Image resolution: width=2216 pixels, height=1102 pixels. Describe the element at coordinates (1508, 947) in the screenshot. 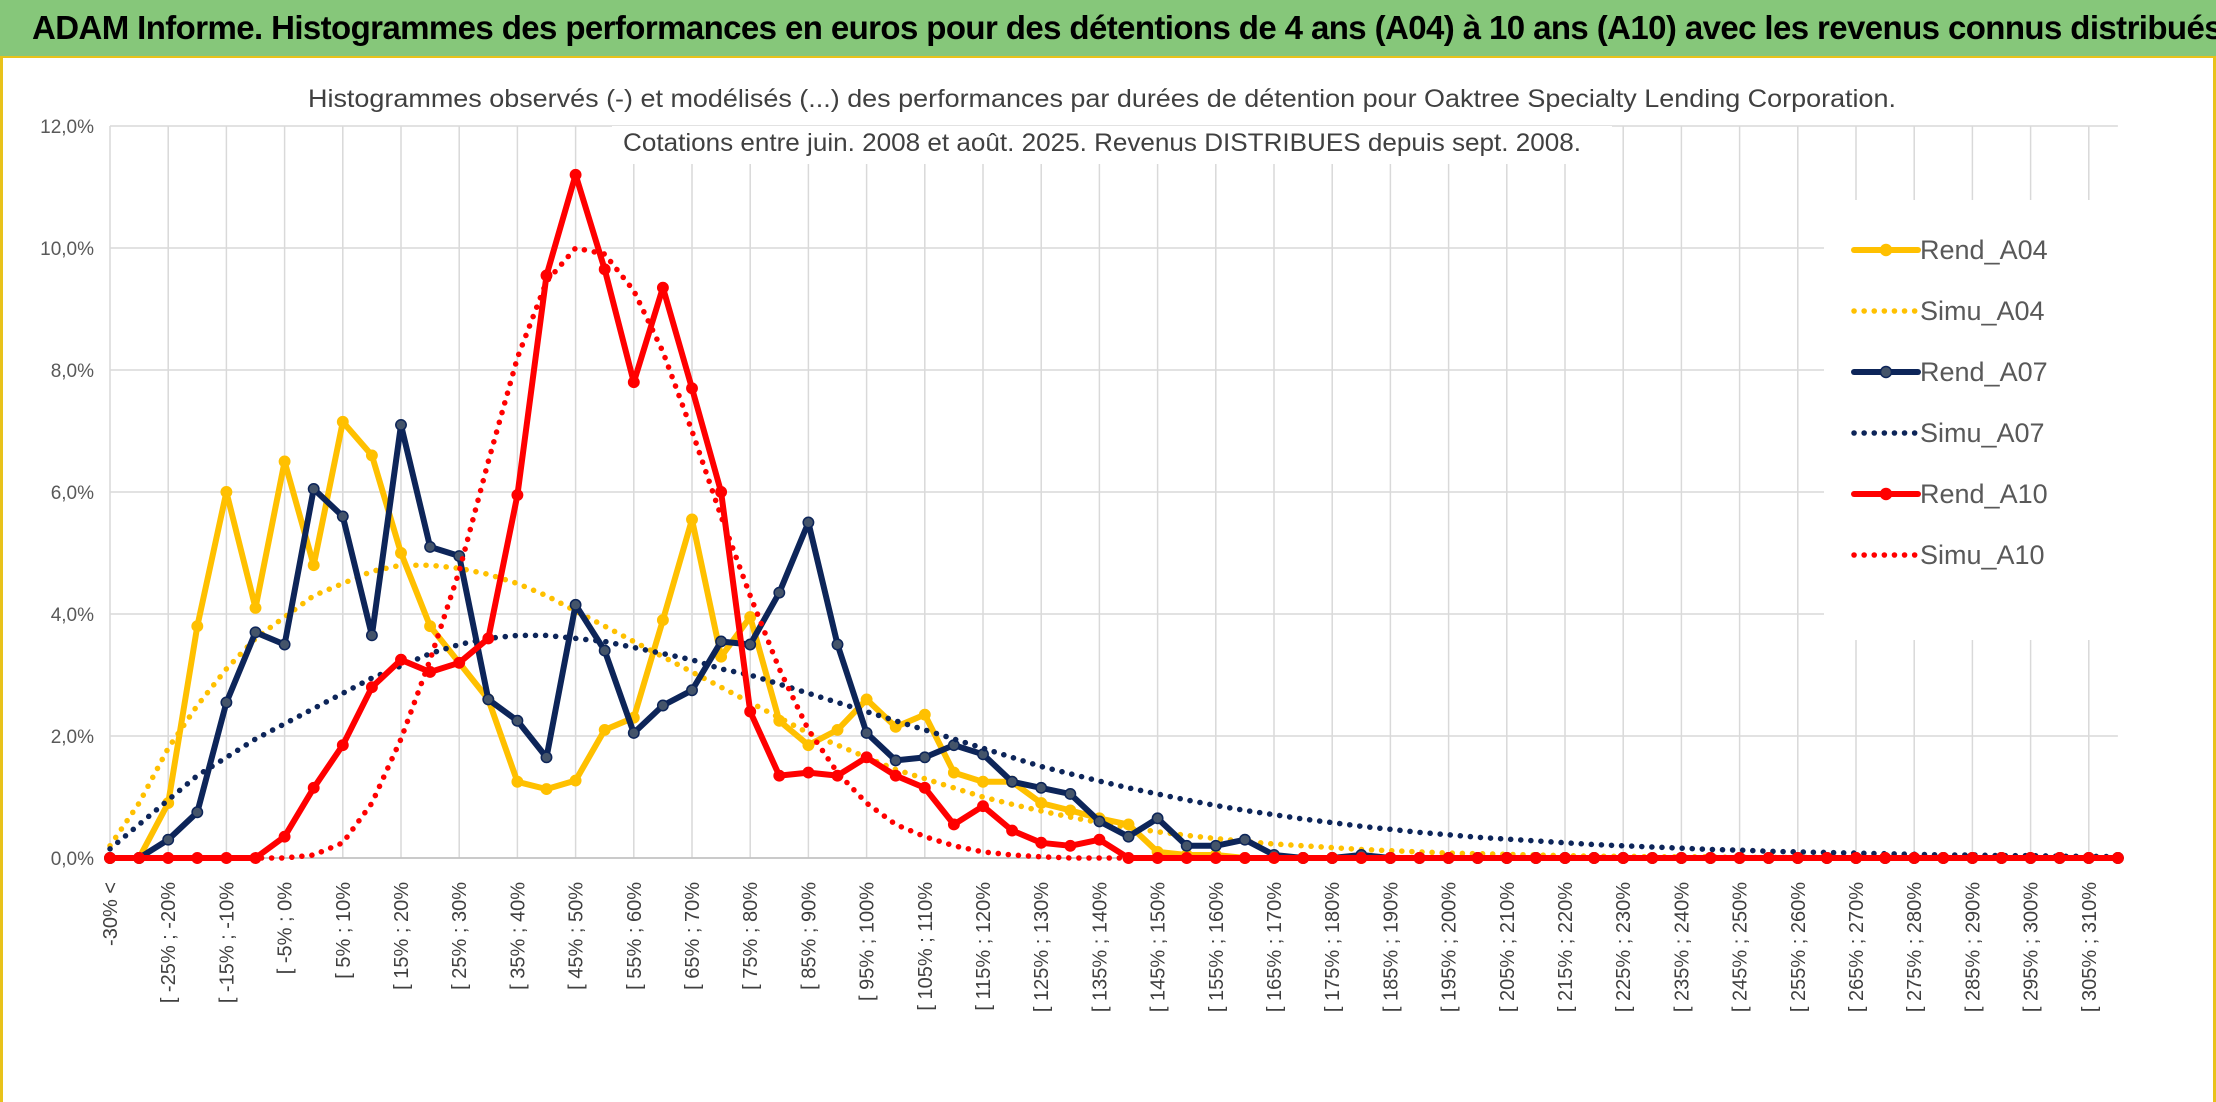

I see `x-tick-label: [ 205% ; 210%` at that location.